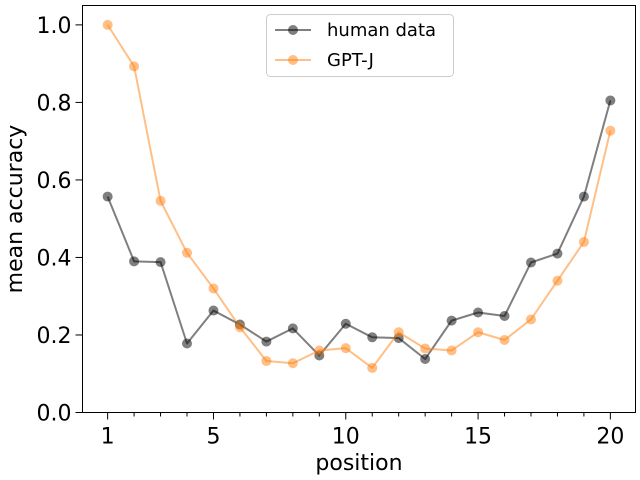 This screenshot has width=640, height=480. Describe the element at coordinates (610, 437) in the screenshot. I see `x-tick-label: 20` at that location.